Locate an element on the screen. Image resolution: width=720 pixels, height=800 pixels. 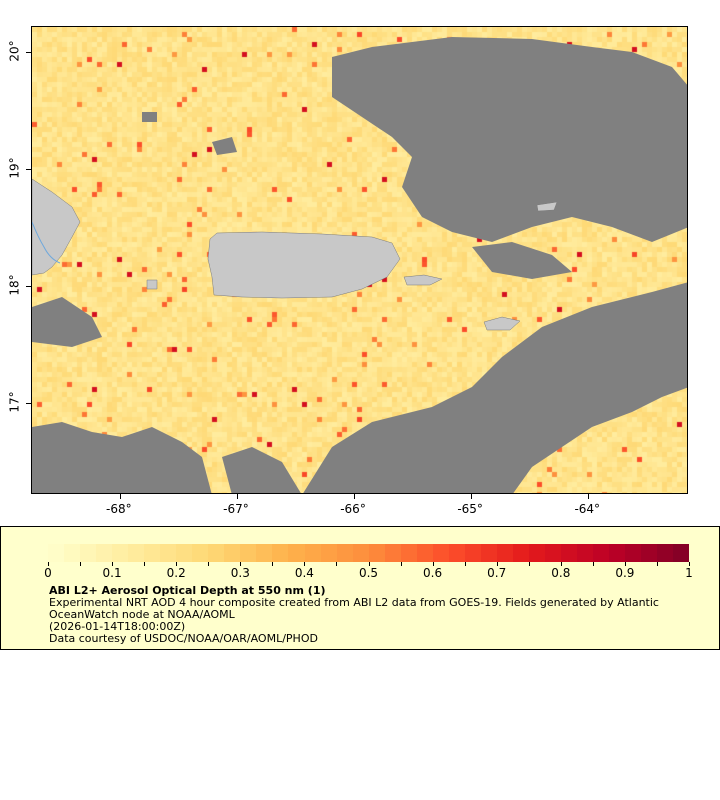
mona-island-land is located at coordinates (152, 284).